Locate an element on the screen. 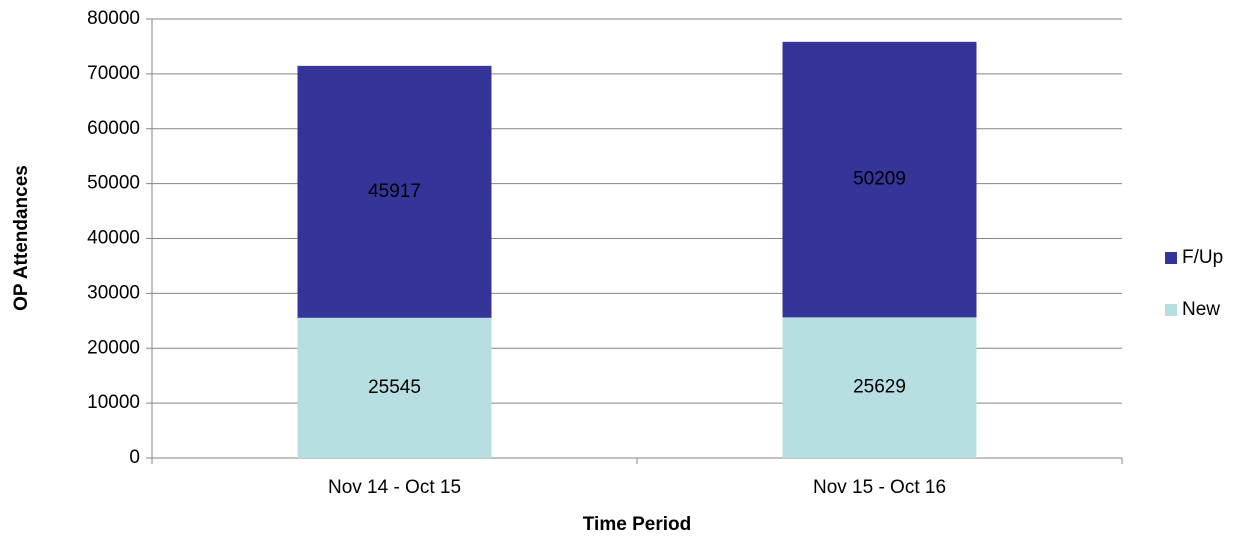  y-tick-label: 40000 is located at coordinates (113, 238).